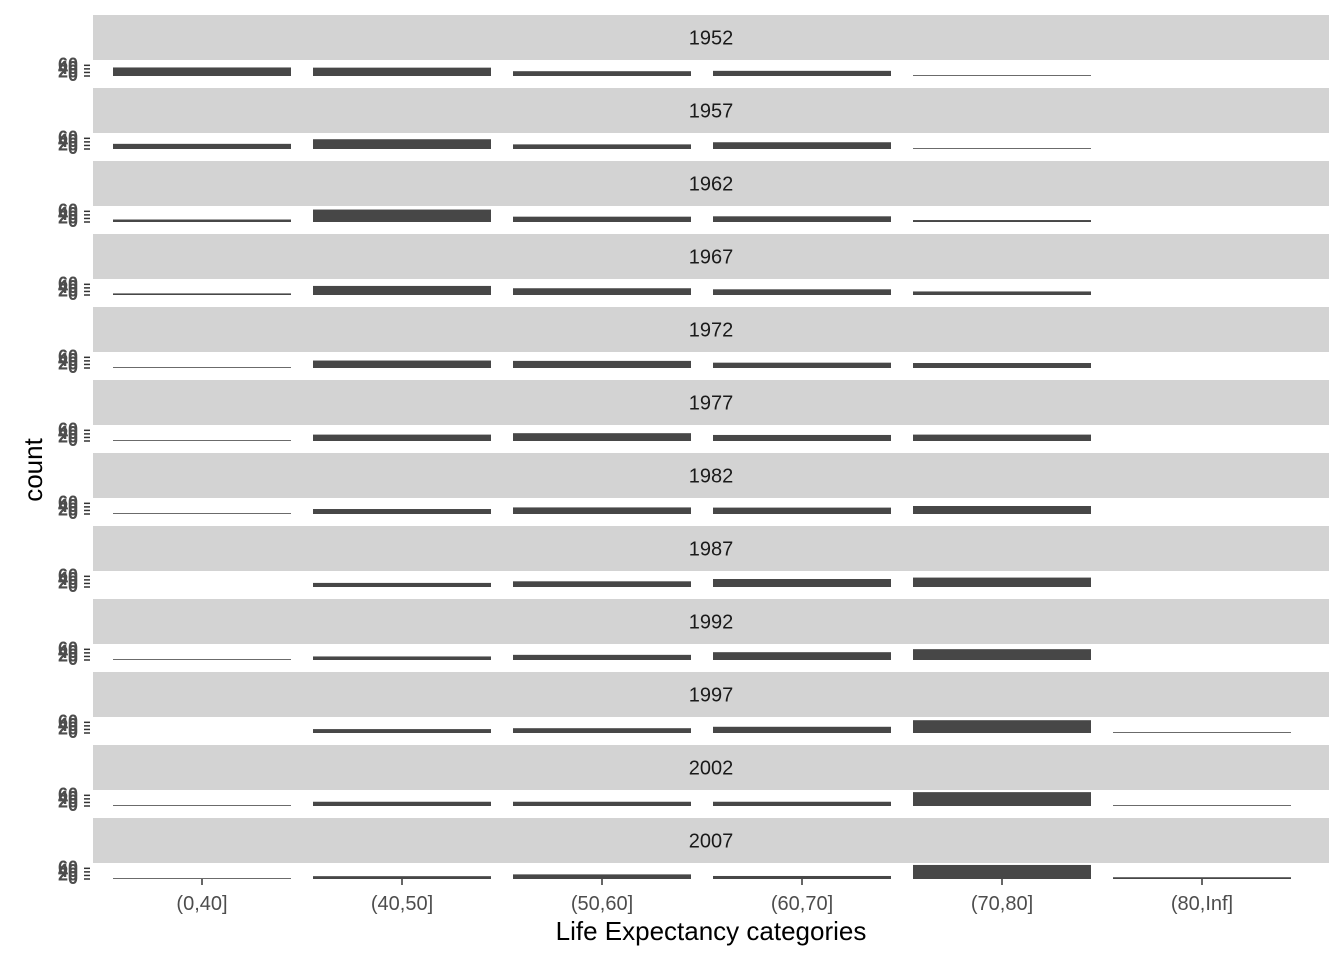  Describe the element at coordinates (711, 931) in the screenshot. I see `x-axis-title: Life Expectancy categories` at that location.